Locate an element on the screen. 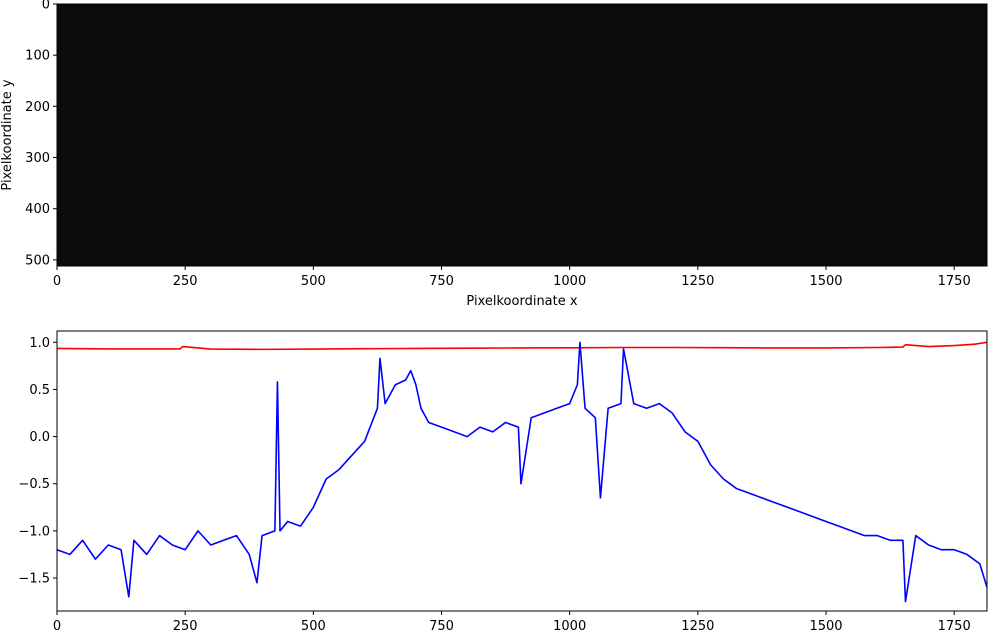 Image resolution: width=989 pixels, height=632 pixels. profile-y-tick-label: 0.5 is located at coordinates (39, 390).